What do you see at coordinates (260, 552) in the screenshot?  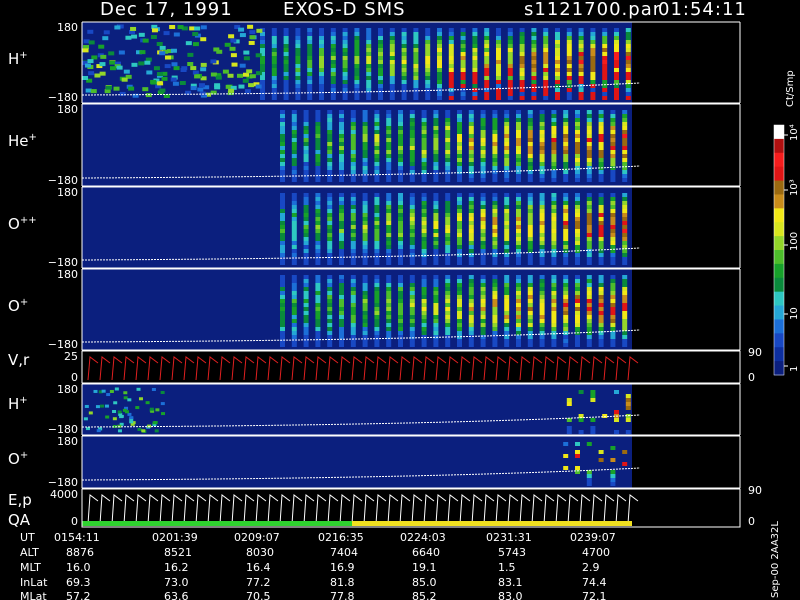 I see `ephemeris-cell: 8030` at bounding box center [260, 552].